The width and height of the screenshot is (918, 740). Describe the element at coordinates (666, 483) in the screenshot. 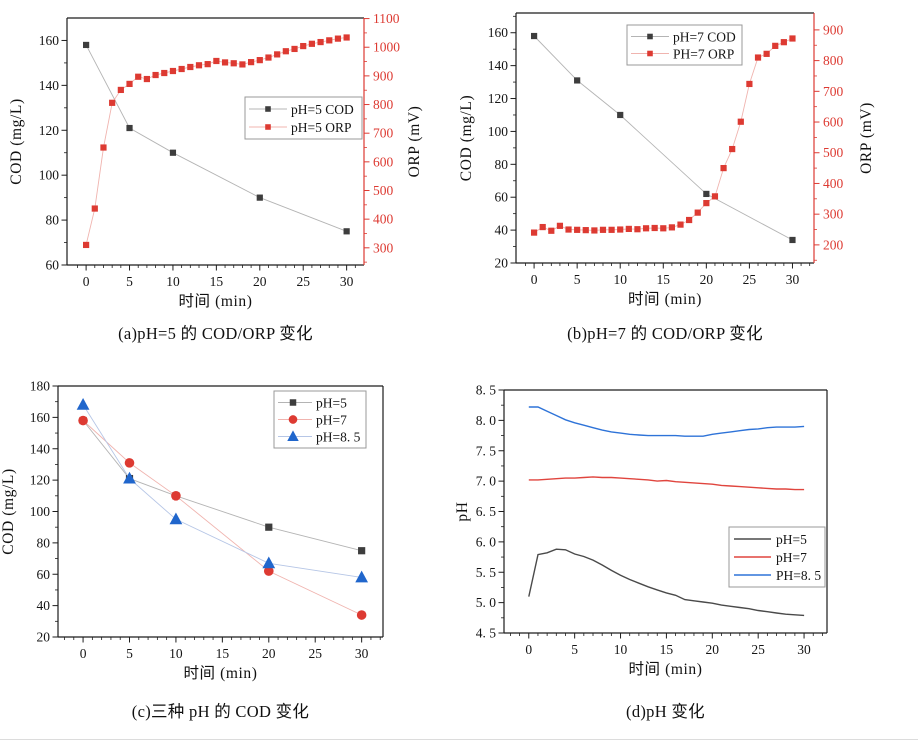

I see `series-pH=7` at that location.